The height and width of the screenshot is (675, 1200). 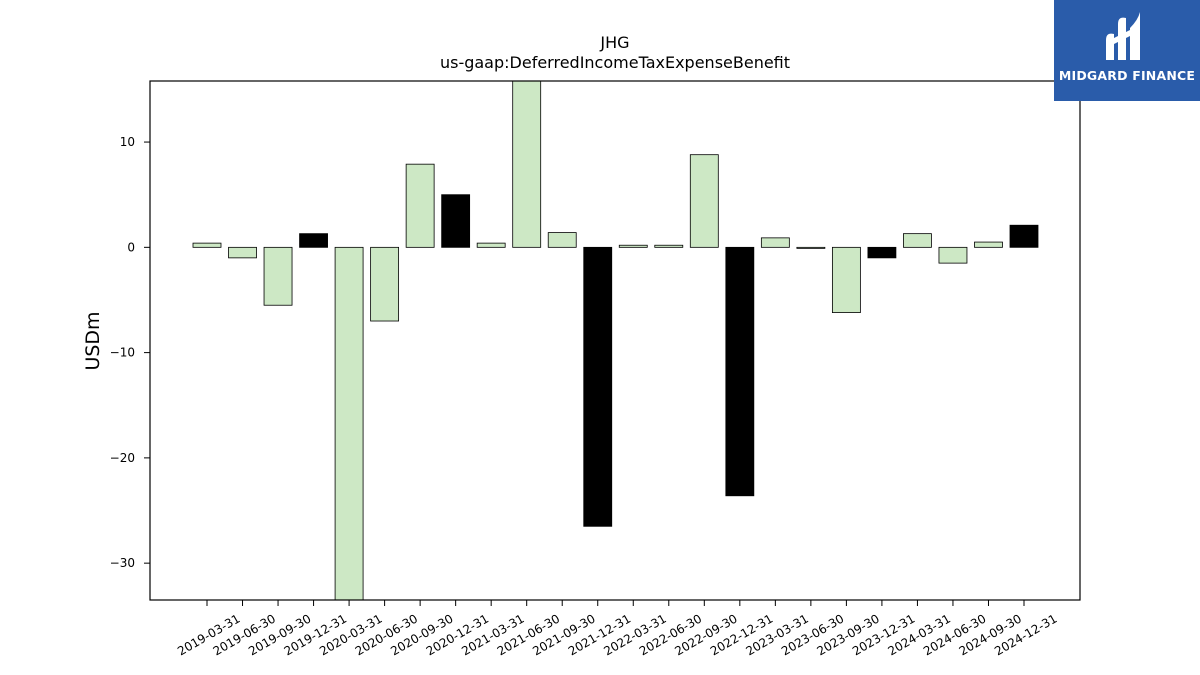 What do you see at coordinates (614, 42) in the screenshot?
I see `chart-title: JHG` at bounding box center [614, 42].